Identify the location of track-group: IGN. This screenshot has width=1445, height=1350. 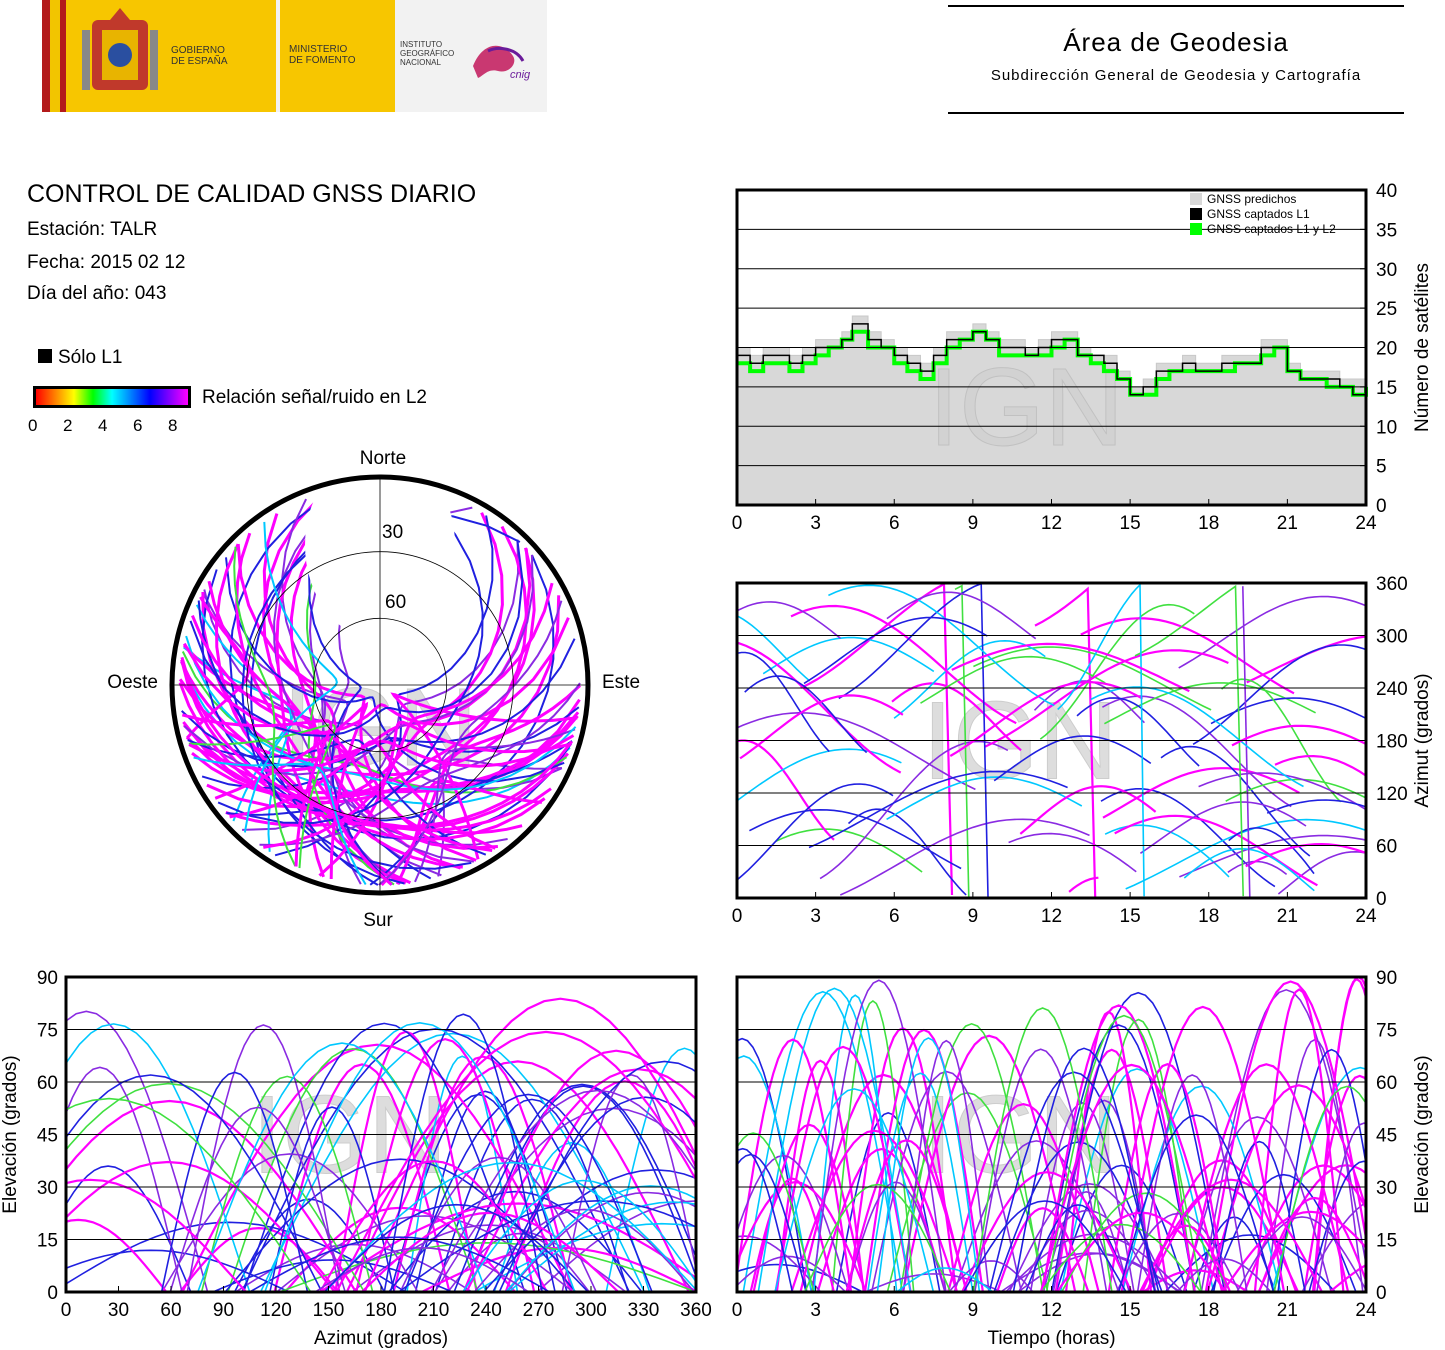
(381, 1144).